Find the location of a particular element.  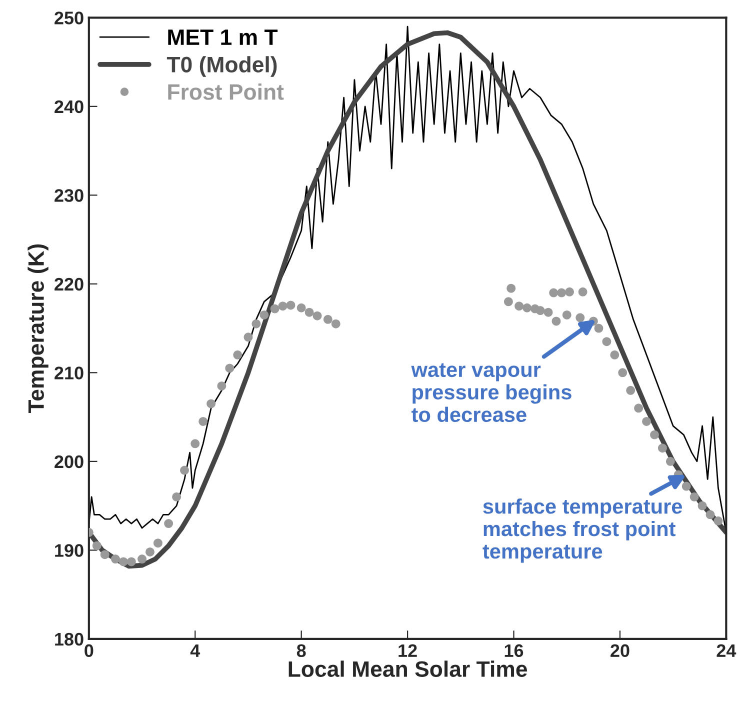

y-tick-label: 190 is located at coordinates (69, 550).